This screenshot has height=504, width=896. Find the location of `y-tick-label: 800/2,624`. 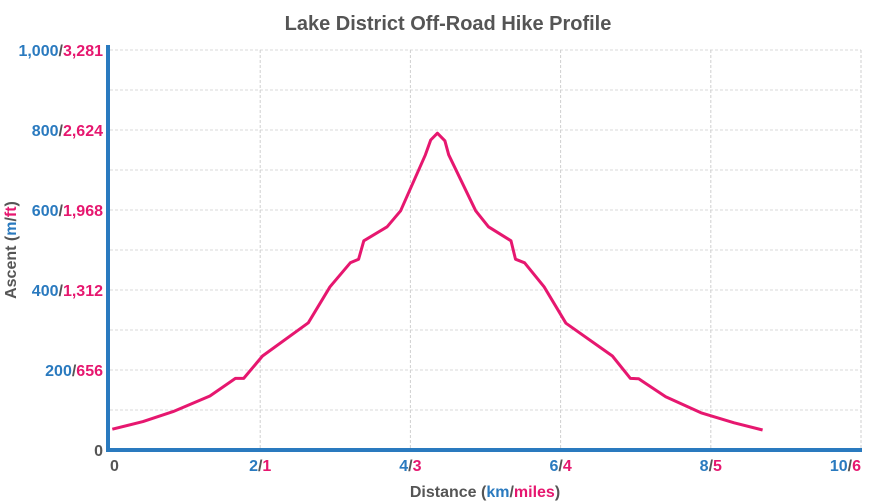

y-tick-label: 800/2,624 is located at coordinates (67, 131).